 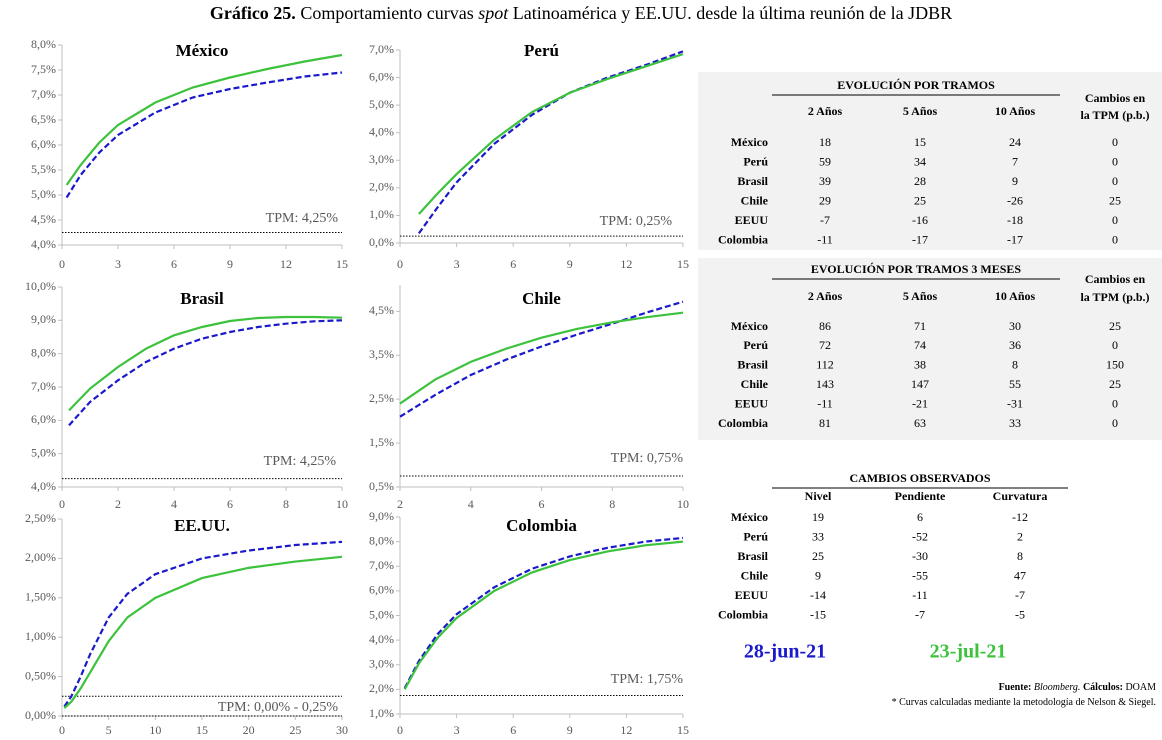 What do you see at coordinates (1057, 687) in the screenshot?
I see `source-name: Bloomberg.` at bounding box center [1057, 687].